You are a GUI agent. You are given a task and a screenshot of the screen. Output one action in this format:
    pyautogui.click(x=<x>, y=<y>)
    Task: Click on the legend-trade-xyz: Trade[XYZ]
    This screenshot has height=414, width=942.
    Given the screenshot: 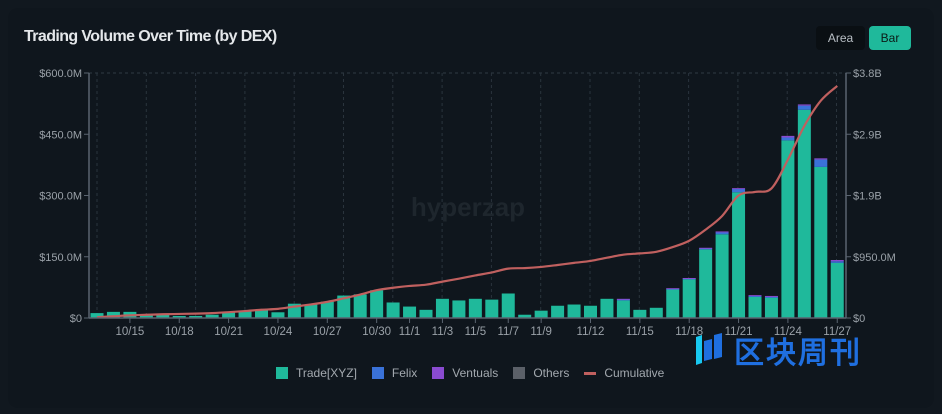 What is the action you would take?
    pyautogui.click(x=316, y=373)
    